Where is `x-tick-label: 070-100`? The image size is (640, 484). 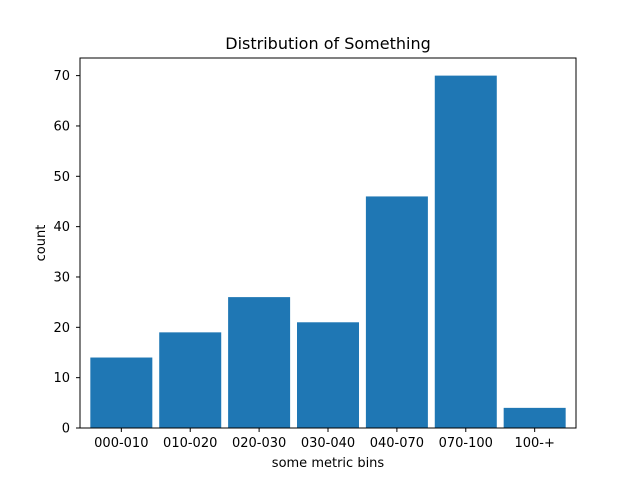
x-tick-label: 070-100 is located at coordinates (466, 443).